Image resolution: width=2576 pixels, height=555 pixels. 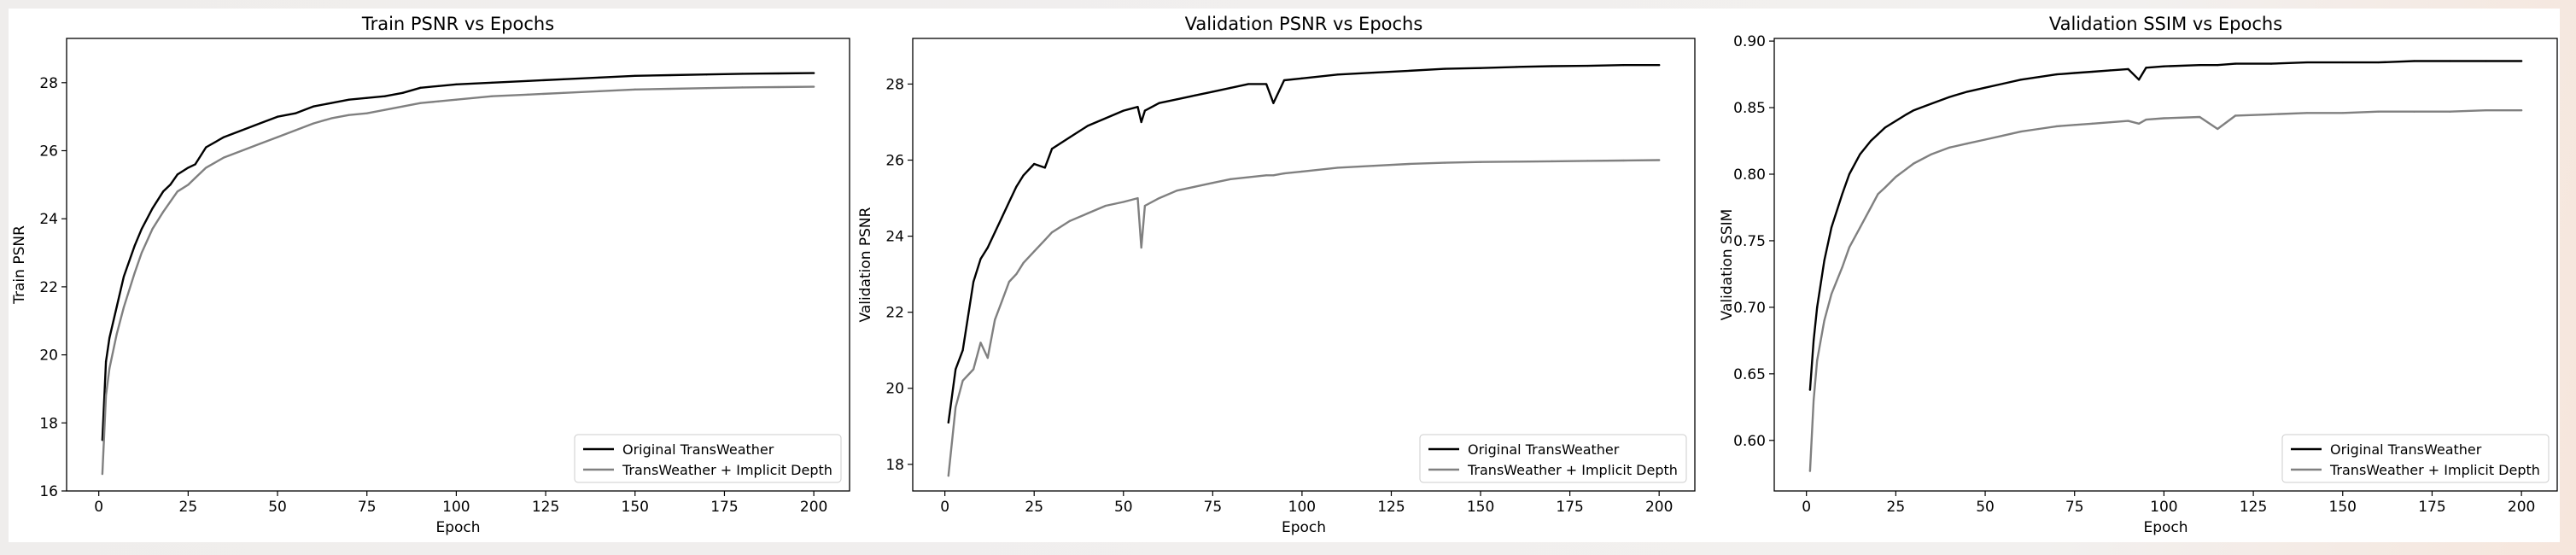 I want to click on x-tick-label: 75, so click(x=367, y=507).